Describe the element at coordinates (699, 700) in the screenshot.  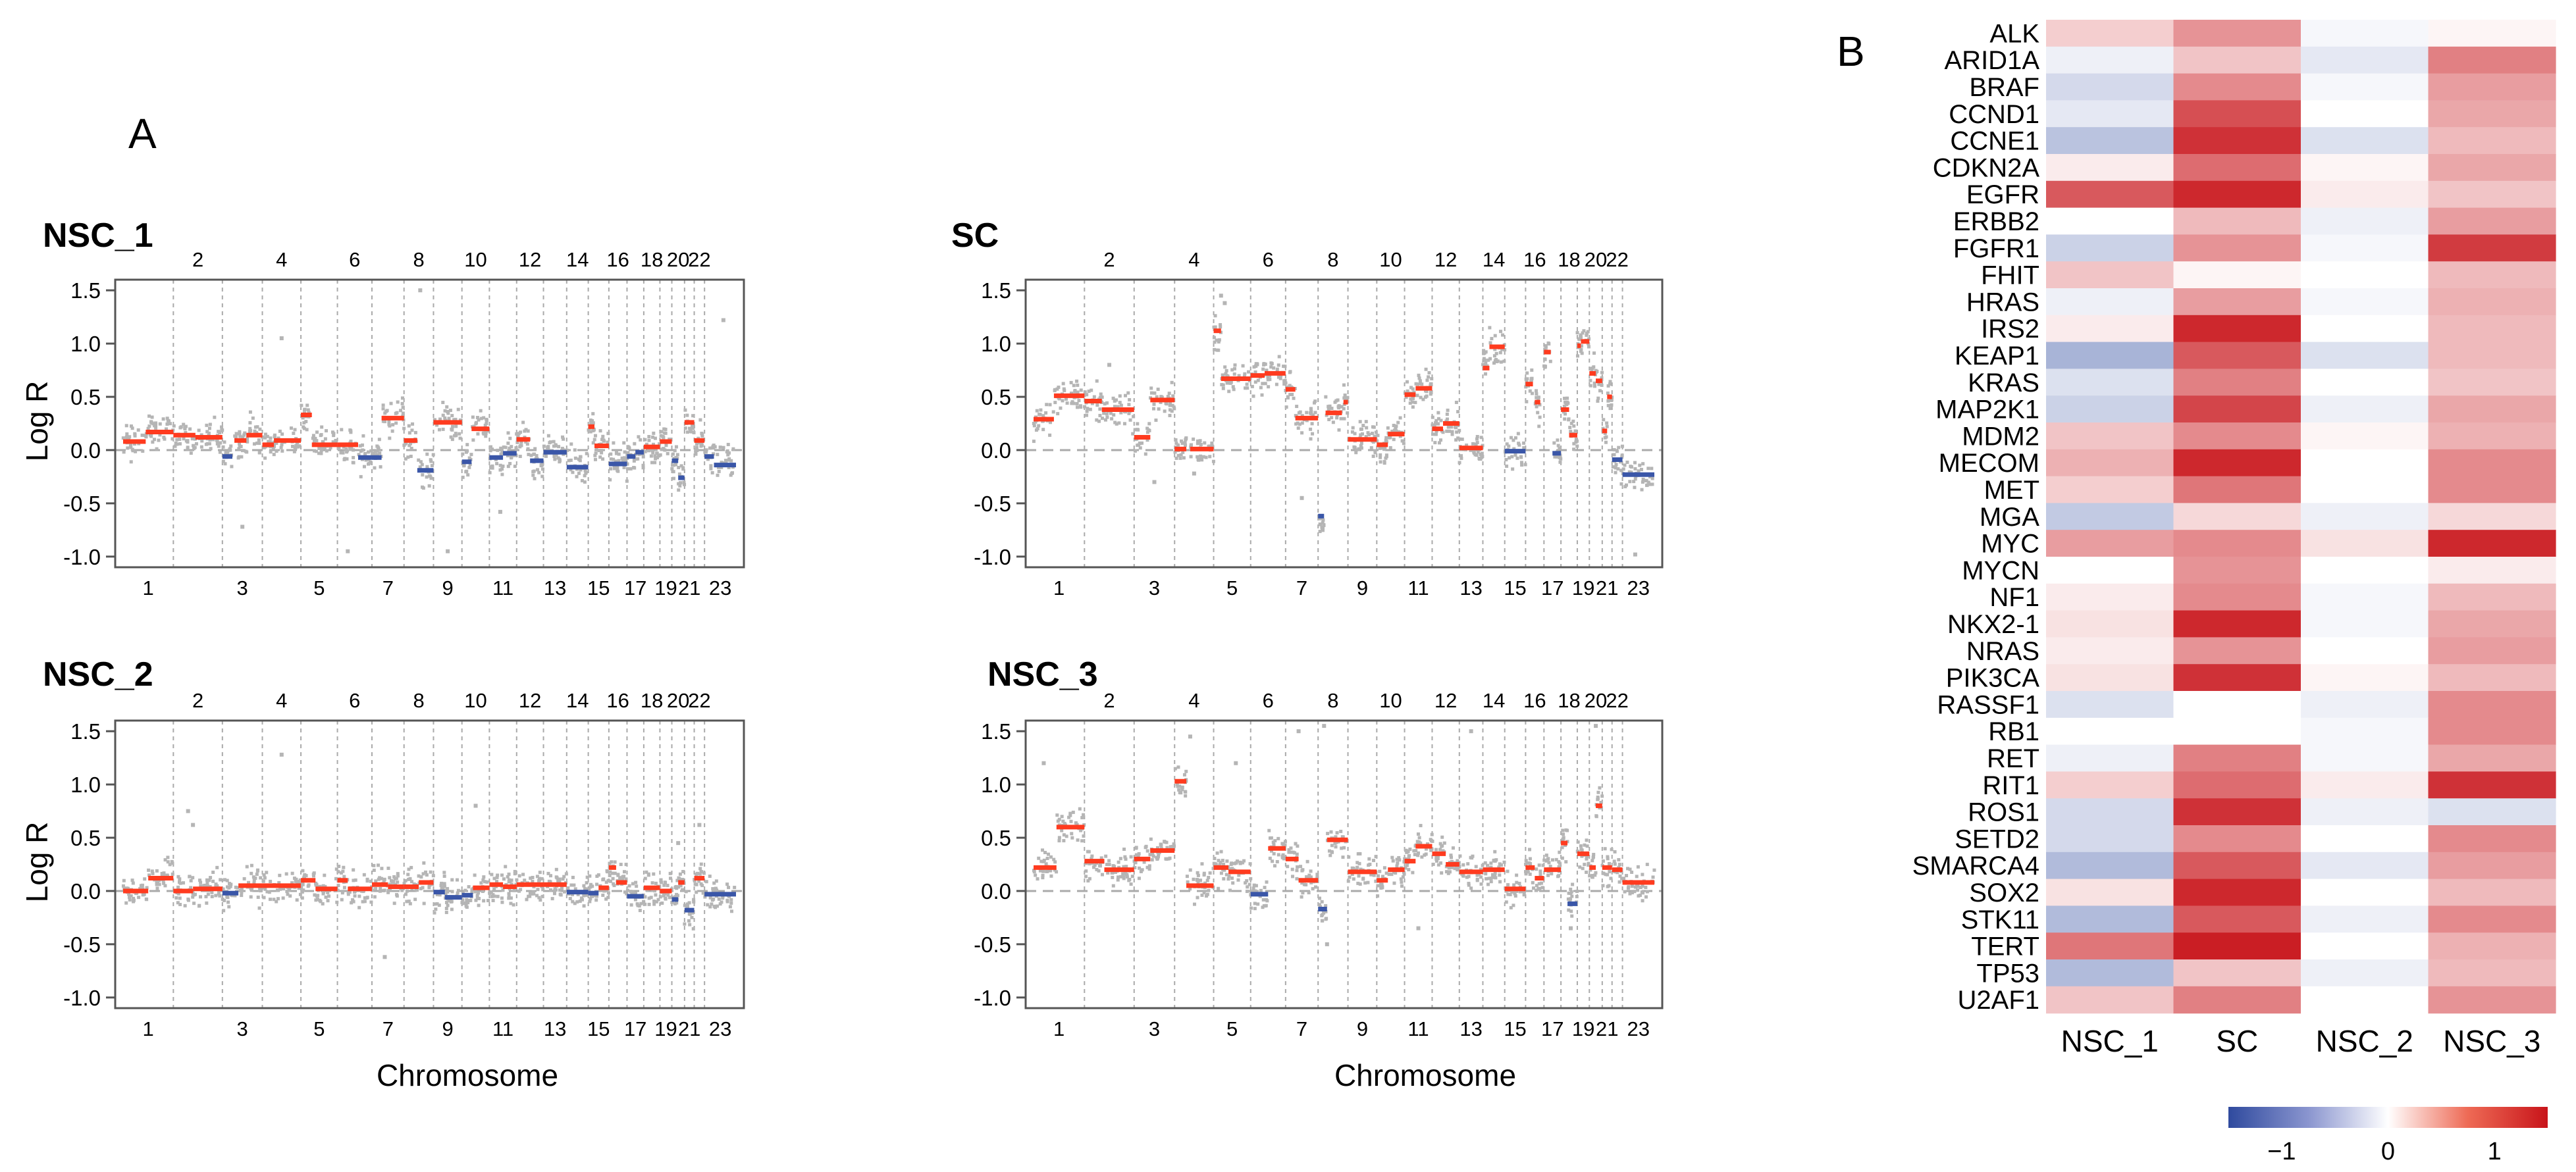
I see `chromosome-label-top: 22` at that location.